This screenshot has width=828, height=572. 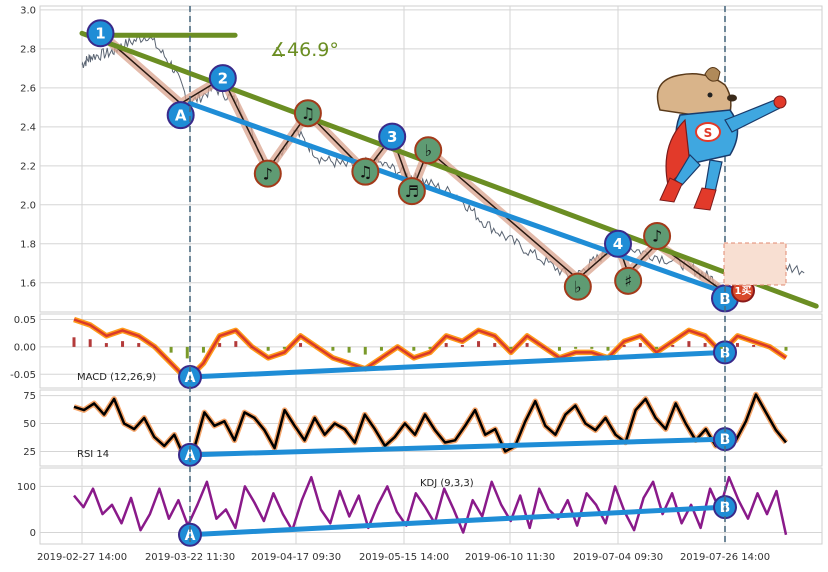 What do you see at coordinates (25, 347) in the screenshot?
I see `y-tick-label: 0.00` at bounding box center [25, 347].